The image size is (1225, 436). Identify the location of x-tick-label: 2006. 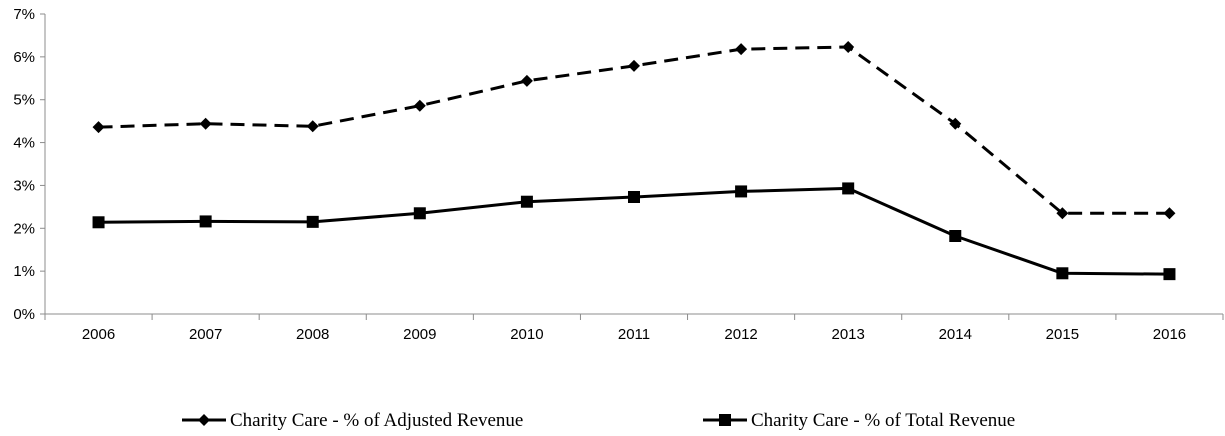
(98, 334).